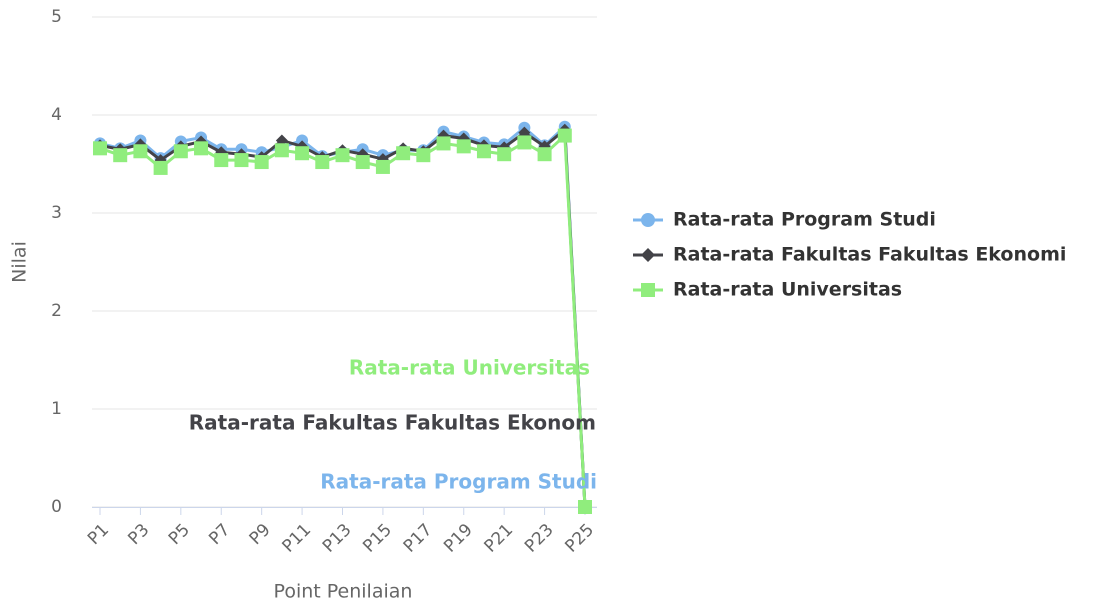 Image resolution: width=1115 pixels, height=603 pixels. Describe the element at coordinates (579, 538) in the screenshot. I see `x-tick-label: P25` at that location.